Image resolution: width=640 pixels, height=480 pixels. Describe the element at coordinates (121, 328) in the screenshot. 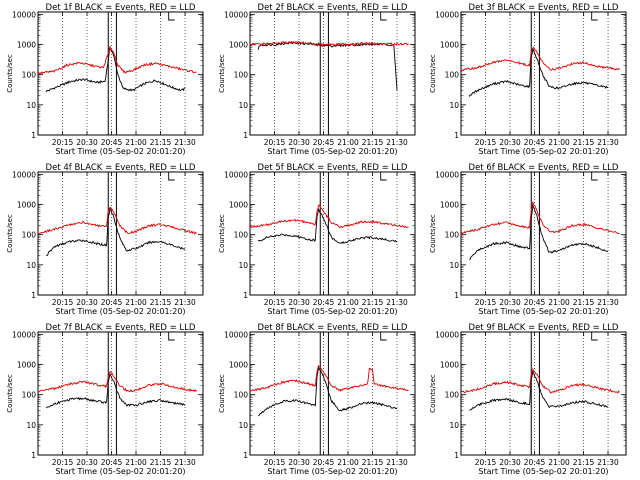

I see `chart-title: Det 7f BLACK = Events, RED = LLD` at that location.